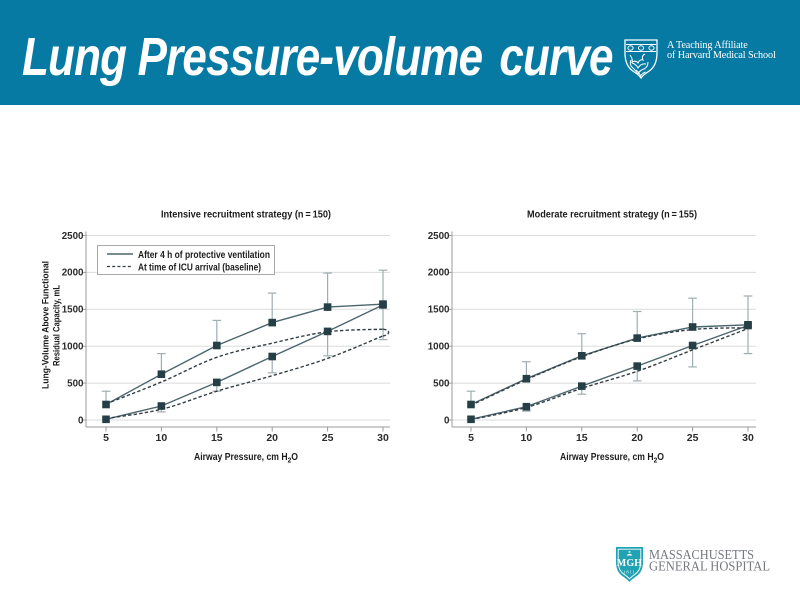 This screenshot has width=800, height=600. Describe the element at coordinates (612, 215) in the screenshot. I see `svg-text:Moderate recruitment strategy: Moderate recruitment strategy (n = 155)` at that location.